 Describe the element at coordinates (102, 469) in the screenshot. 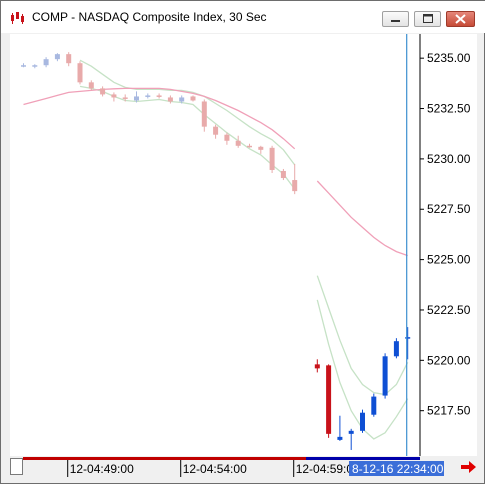

I see `x-tick-label: 12-04:49:00` at that location.